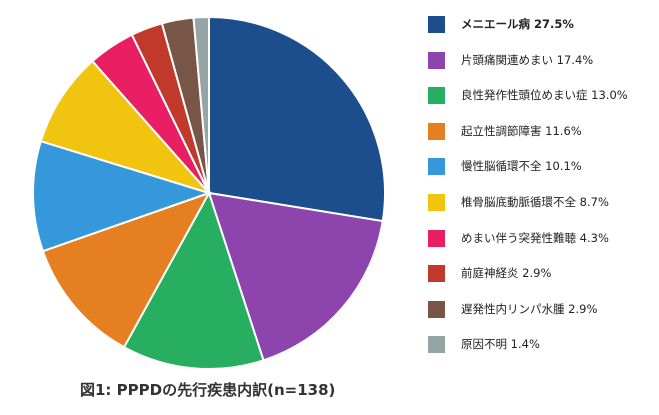 Image resolution: width=659 pixels, height=415 pixels. What do you see at coordinates (528, 246) in the screenshot?
I see `legend-item-6: めまい伴う突発性難聴 4.3%` at bounding box center [528, 246].